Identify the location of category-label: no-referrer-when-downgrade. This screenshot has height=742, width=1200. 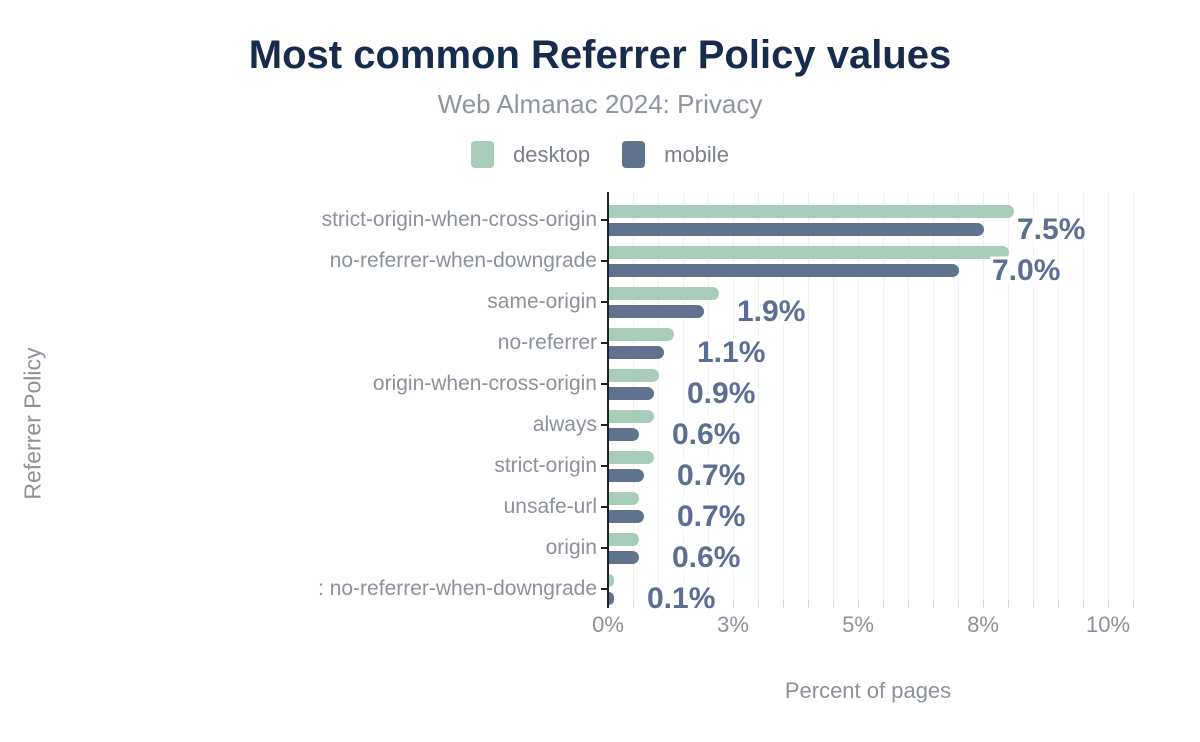
(463, 260).